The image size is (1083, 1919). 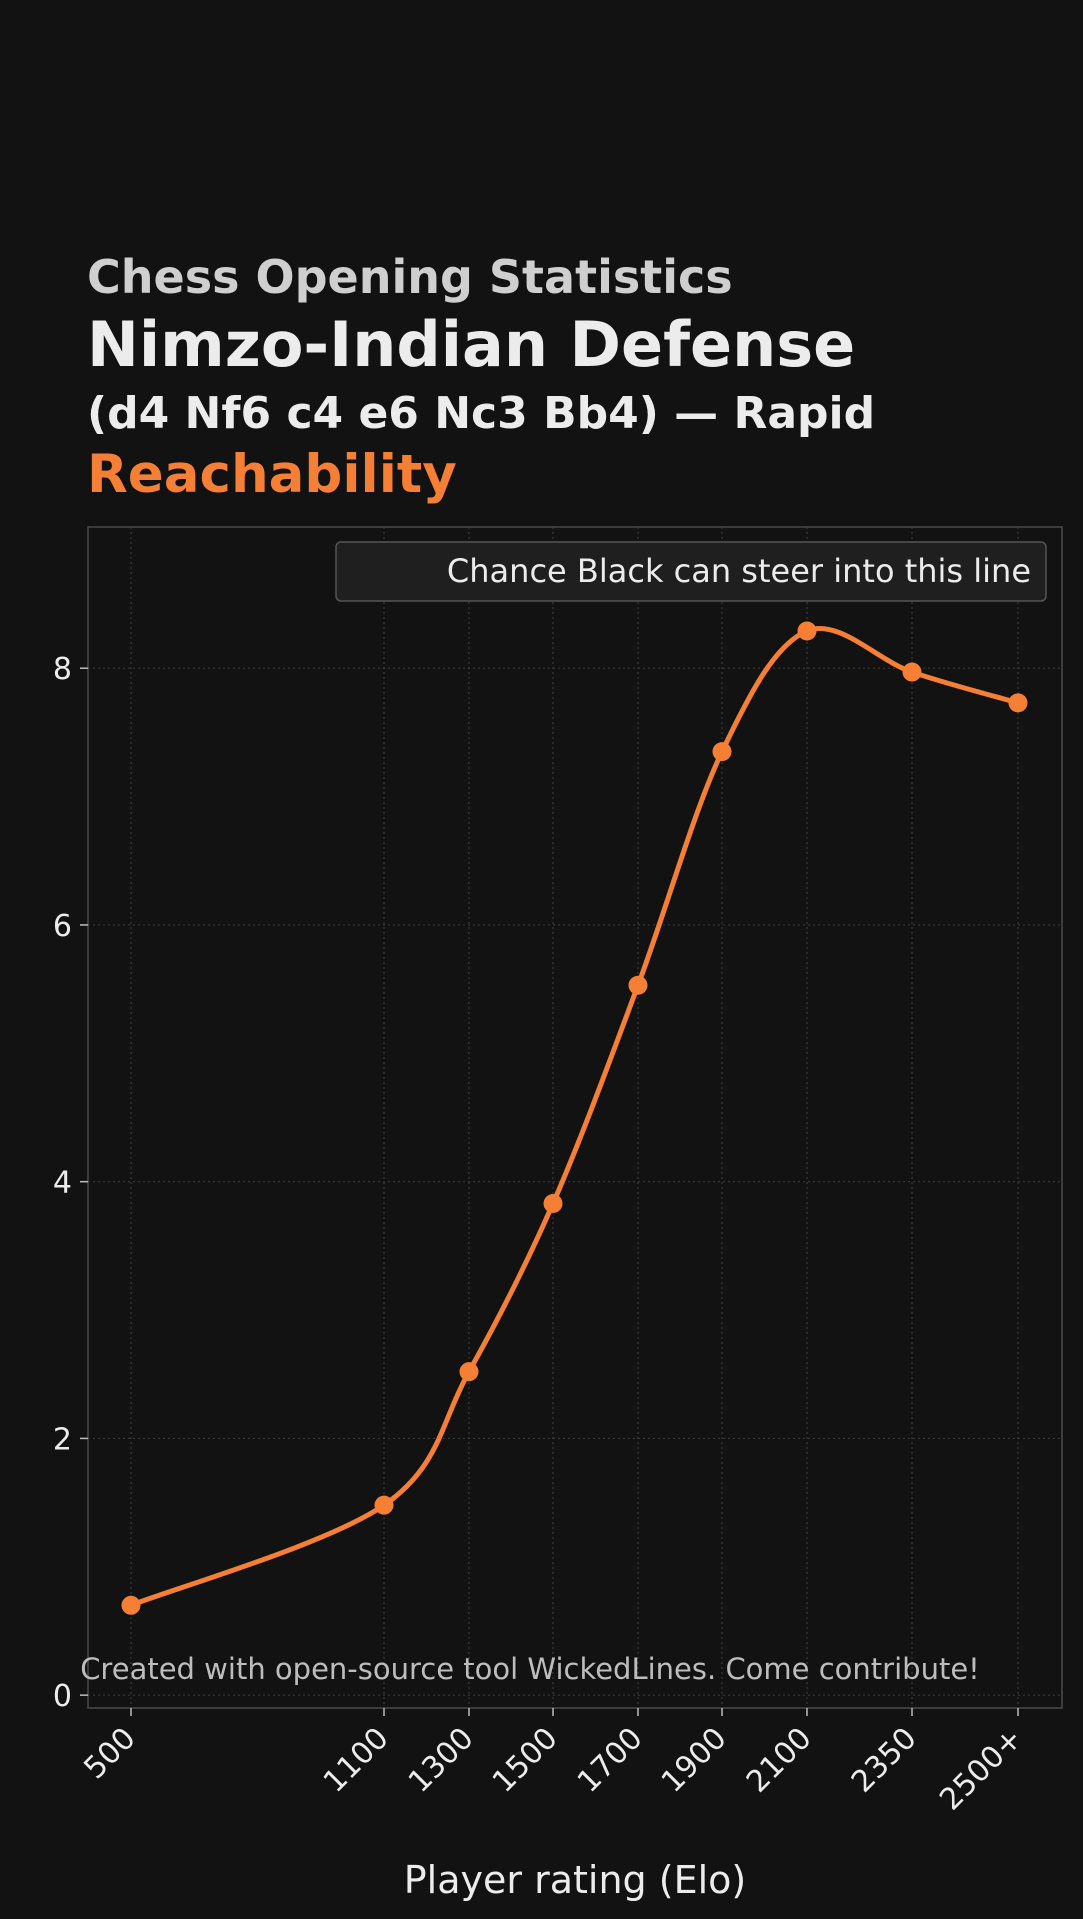 I want to click on x-tick-label: 1500, so click(x=525, y=1760).